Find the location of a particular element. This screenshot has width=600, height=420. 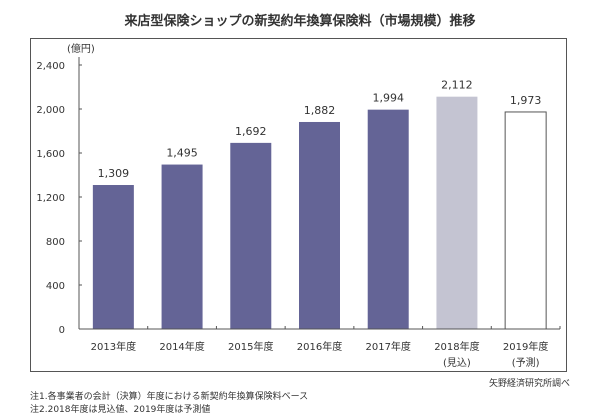

data-label: 1,495 is located at coordinates (182, 153).